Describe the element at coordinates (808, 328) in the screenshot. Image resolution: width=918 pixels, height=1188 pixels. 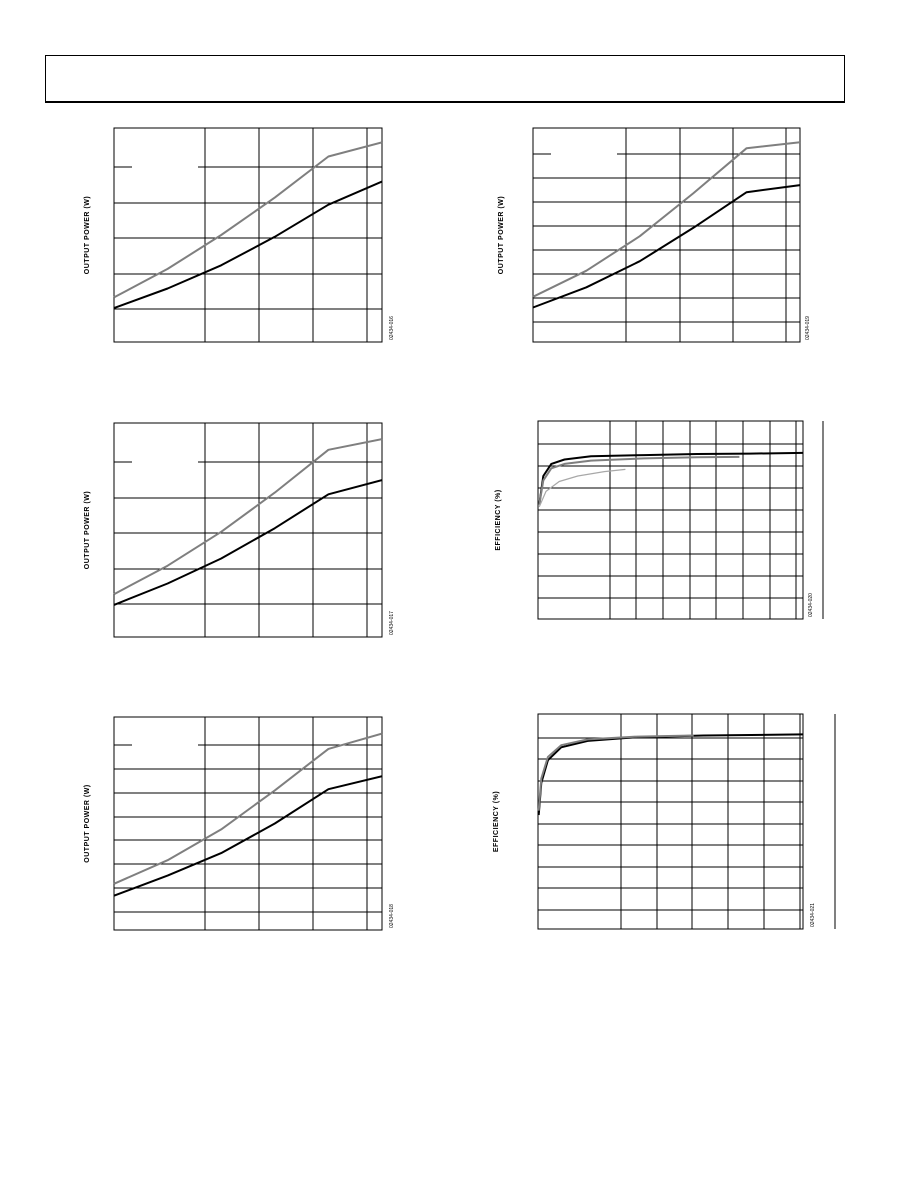
I see `figure-id: 02434-019` at that location.